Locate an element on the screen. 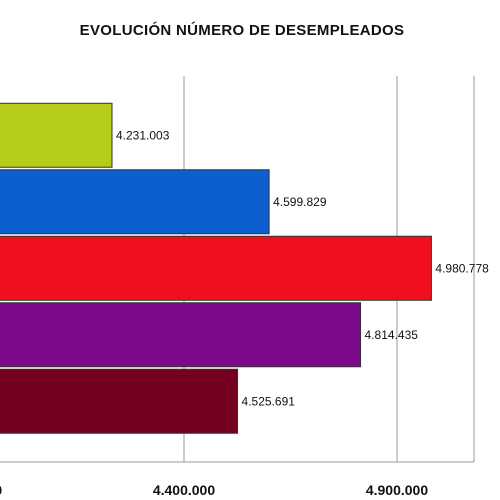  bar-value-label-2: 4.980.778 is located at coordinates (462, 268).